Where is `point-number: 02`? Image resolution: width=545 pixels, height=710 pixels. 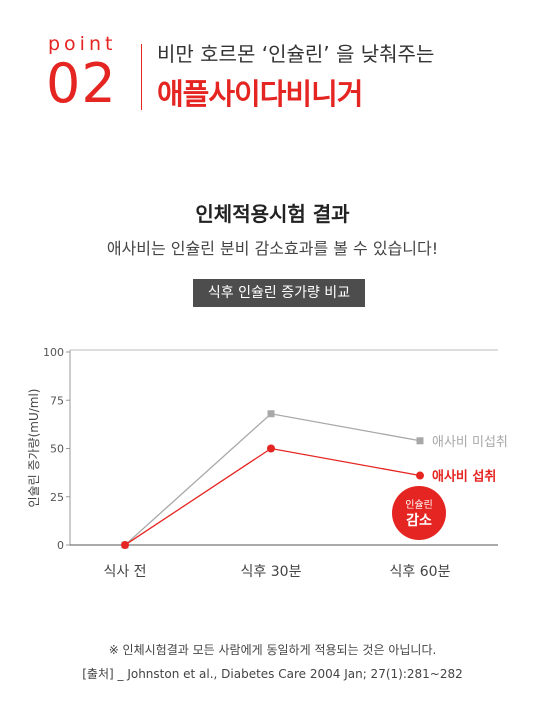
point-number: 02 is located at coordinates (81, 83).